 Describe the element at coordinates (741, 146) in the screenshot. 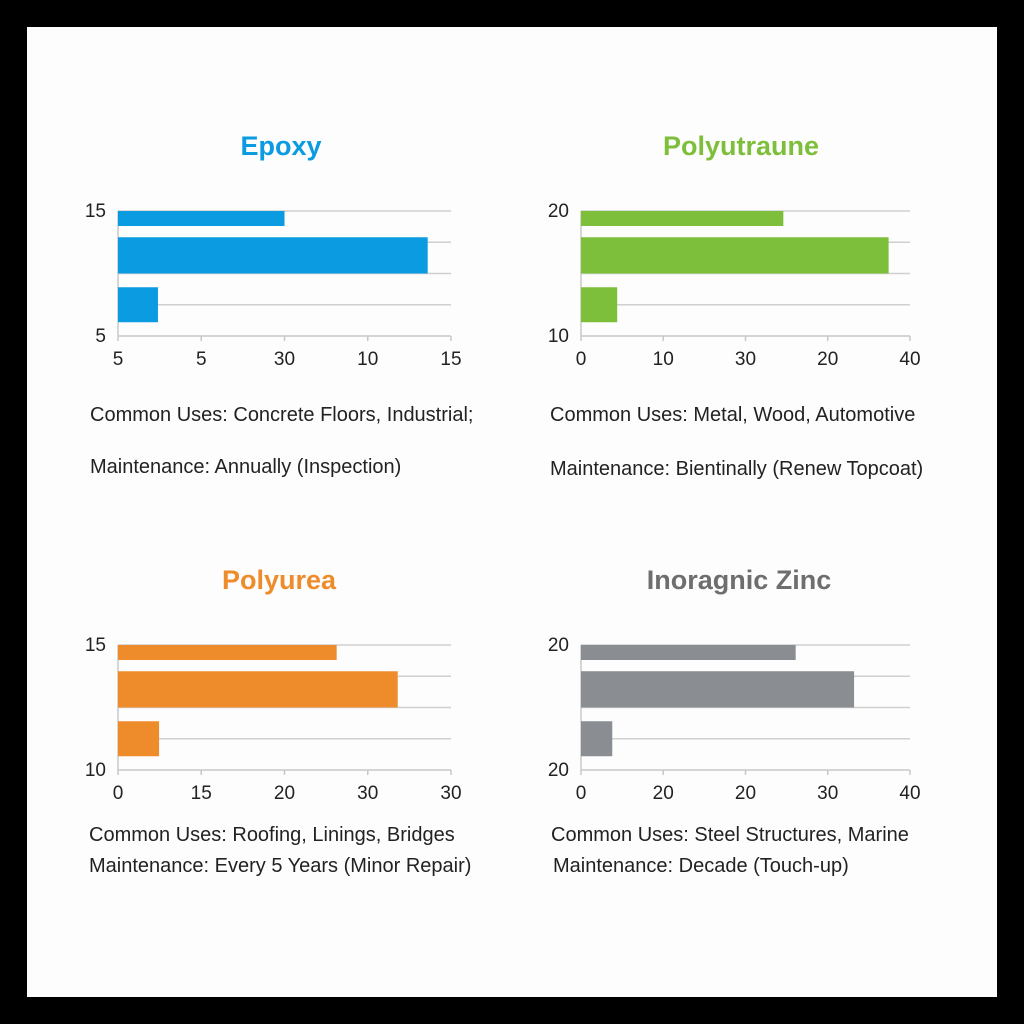

I see `title-polyurethane: Polyutraune` at that location.